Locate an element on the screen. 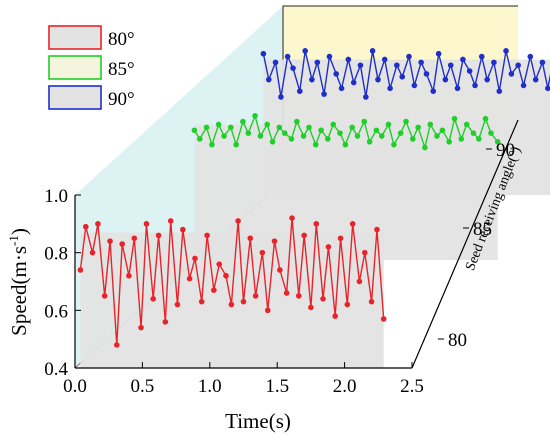 This screenshot has width=550, height=437. y-axis-label: Speed(m·s-1) is located at coordinates (18, 282).